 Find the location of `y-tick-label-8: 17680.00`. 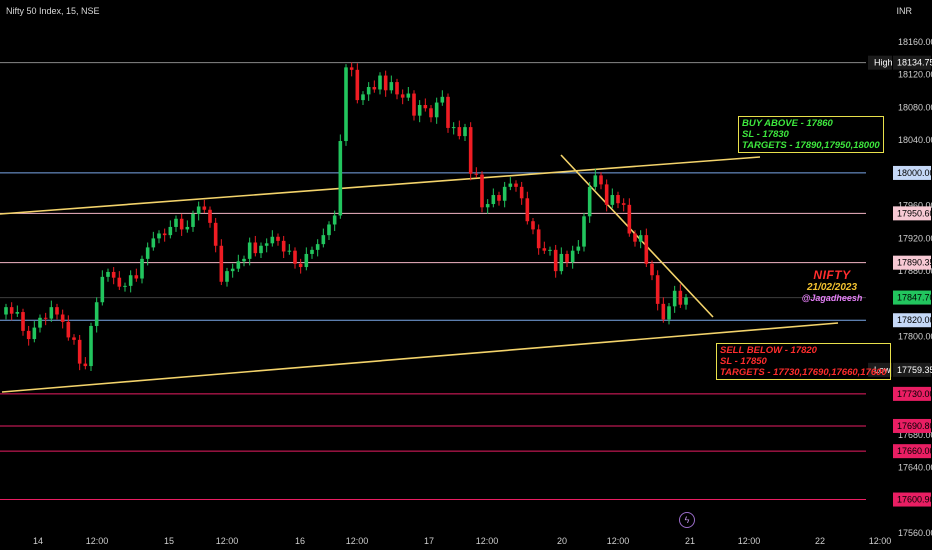

y-tick-label-8: 17680.00 is located at coordinates (915, 435).